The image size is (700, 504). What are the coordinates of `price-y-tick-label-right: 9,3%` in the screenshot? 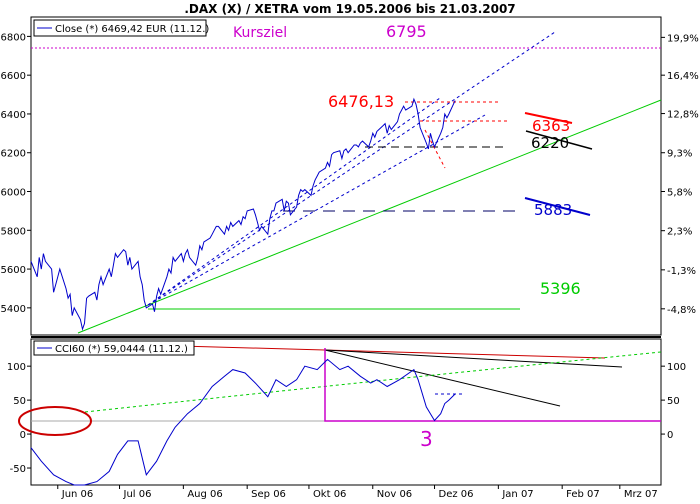 It's located at (679, 154).